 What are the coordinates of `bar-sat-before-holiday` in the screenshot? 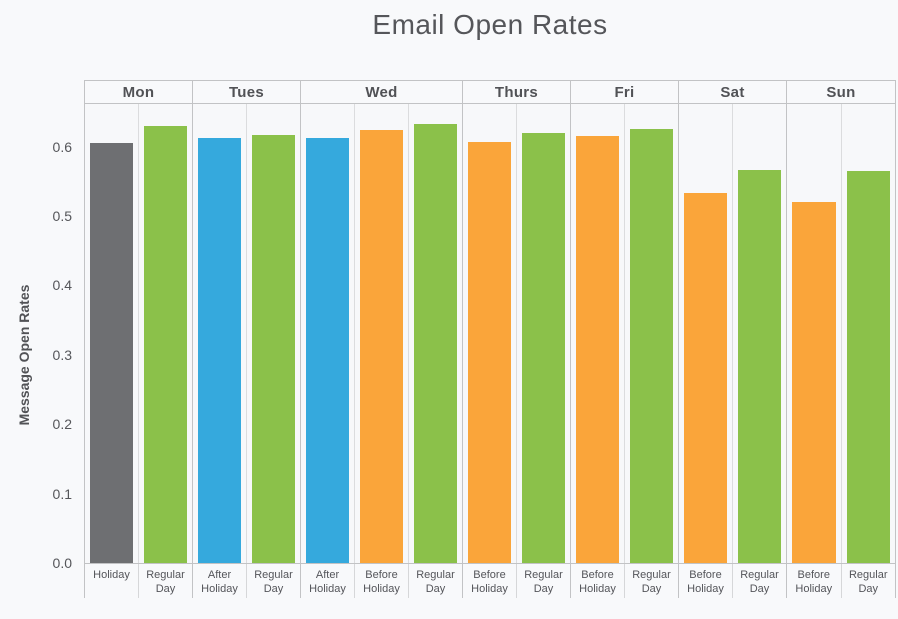 It's located at (705, 378).